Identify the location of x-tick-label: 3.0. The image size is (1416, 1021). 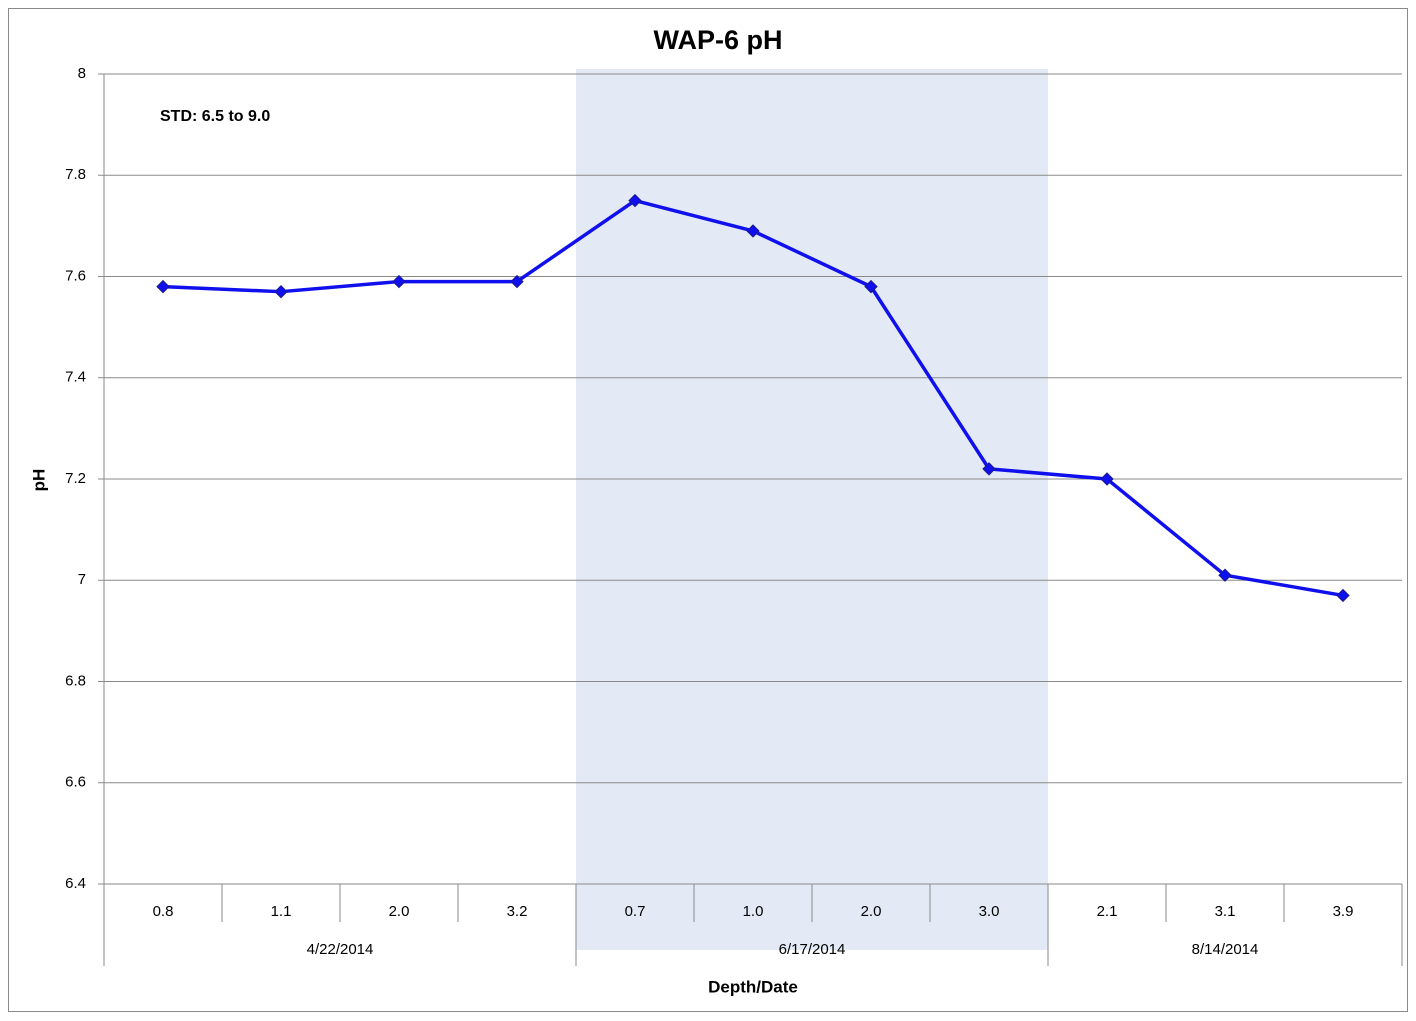
(989, 911).